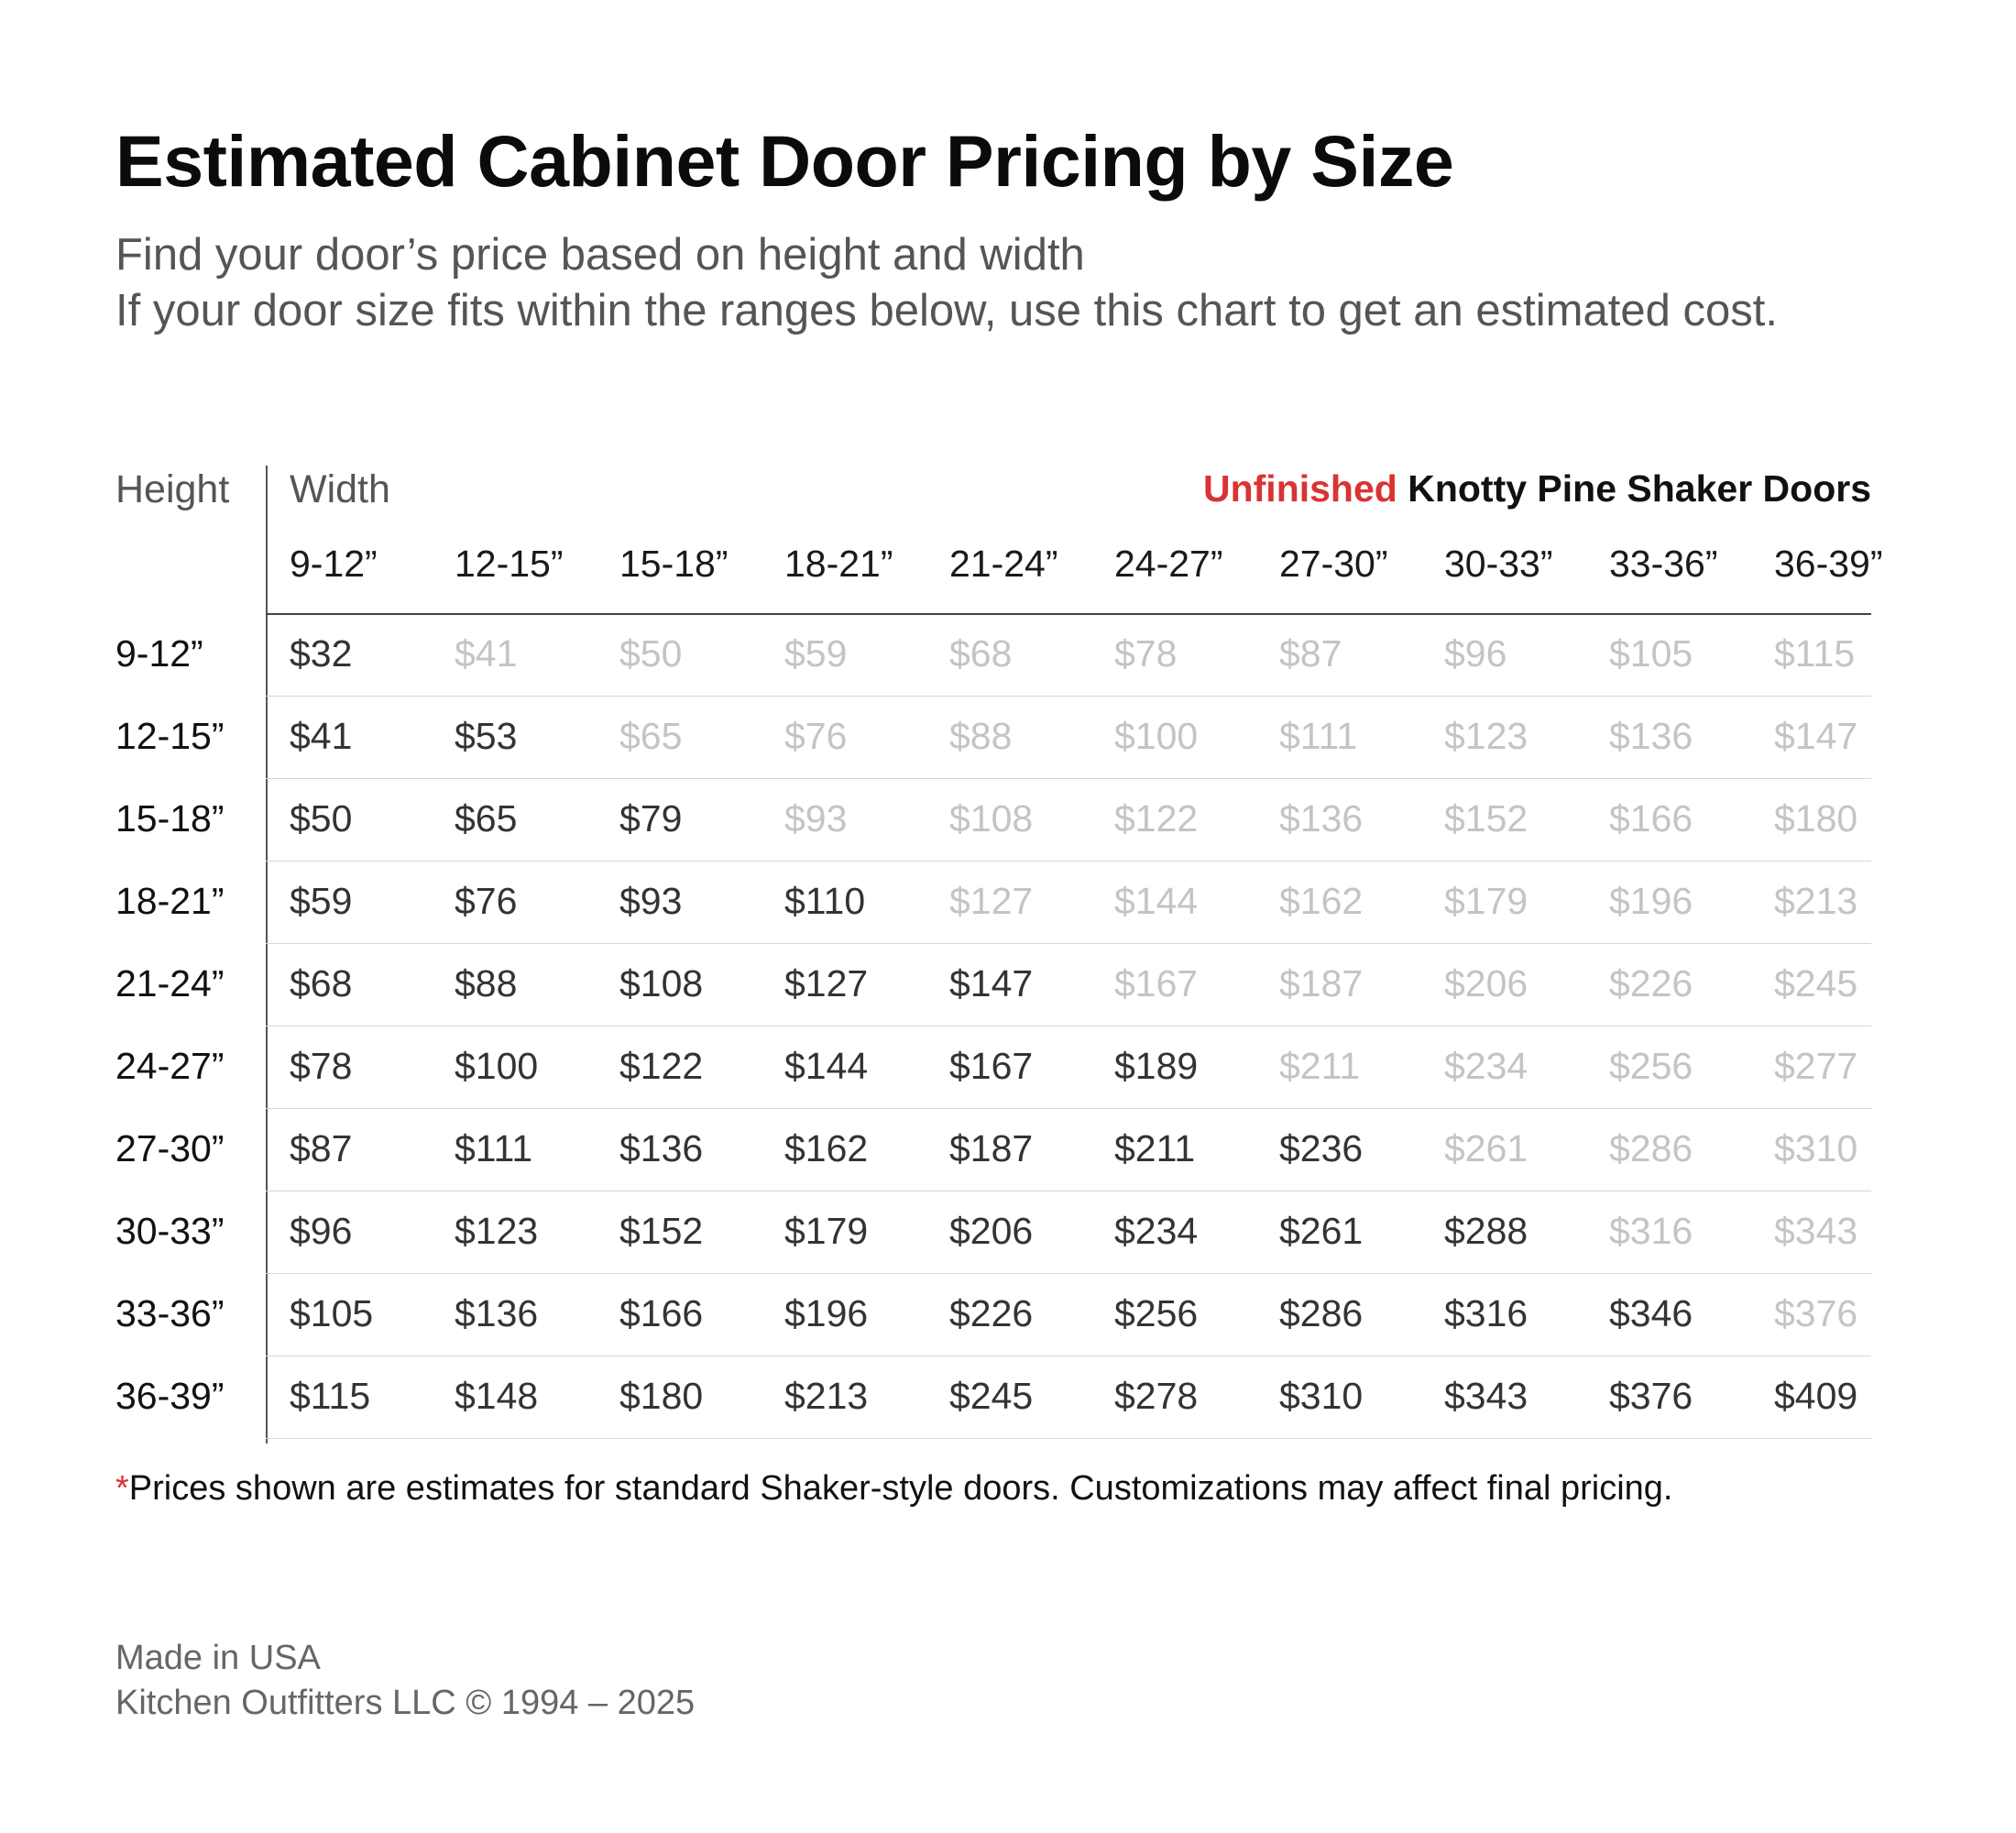 This screenshot has width=2016, height=1833. What do you see at coordinates (1155, 1148) in the screenshot?
I see `price-cell: $211` at bounding box center [1155, 1148].